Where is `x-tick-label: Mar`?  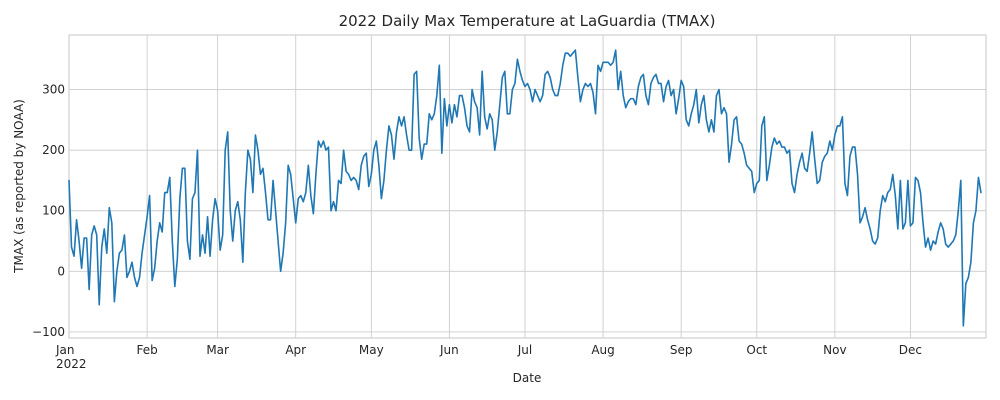
x-tick-label: Mar is located at coordinates (217, 350).